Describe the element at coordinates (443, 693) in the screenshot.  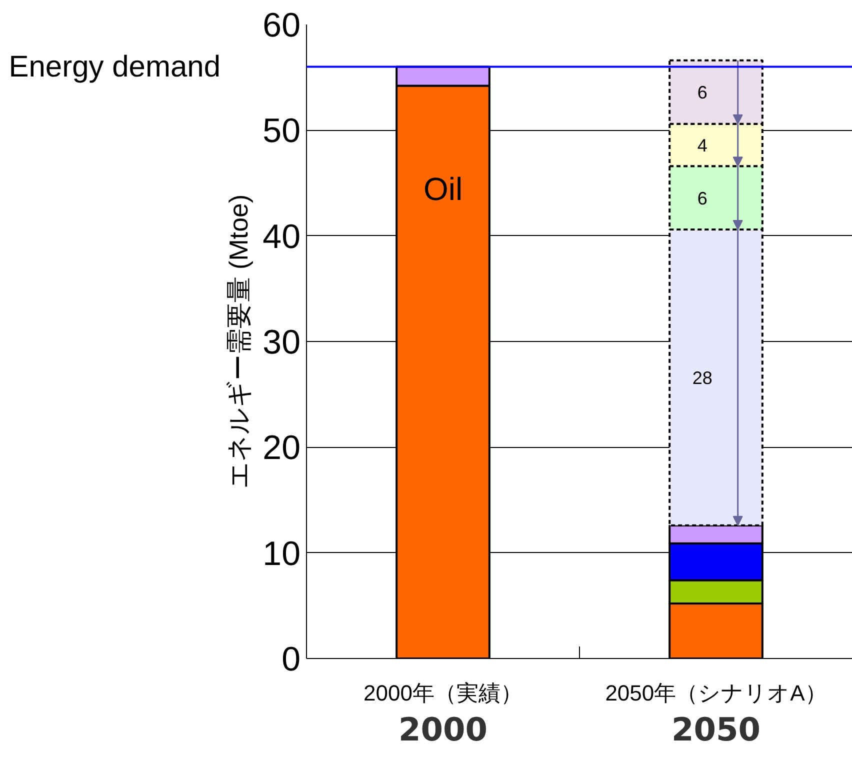
I see `x-tick-label: 2000年（実績）` at that location.